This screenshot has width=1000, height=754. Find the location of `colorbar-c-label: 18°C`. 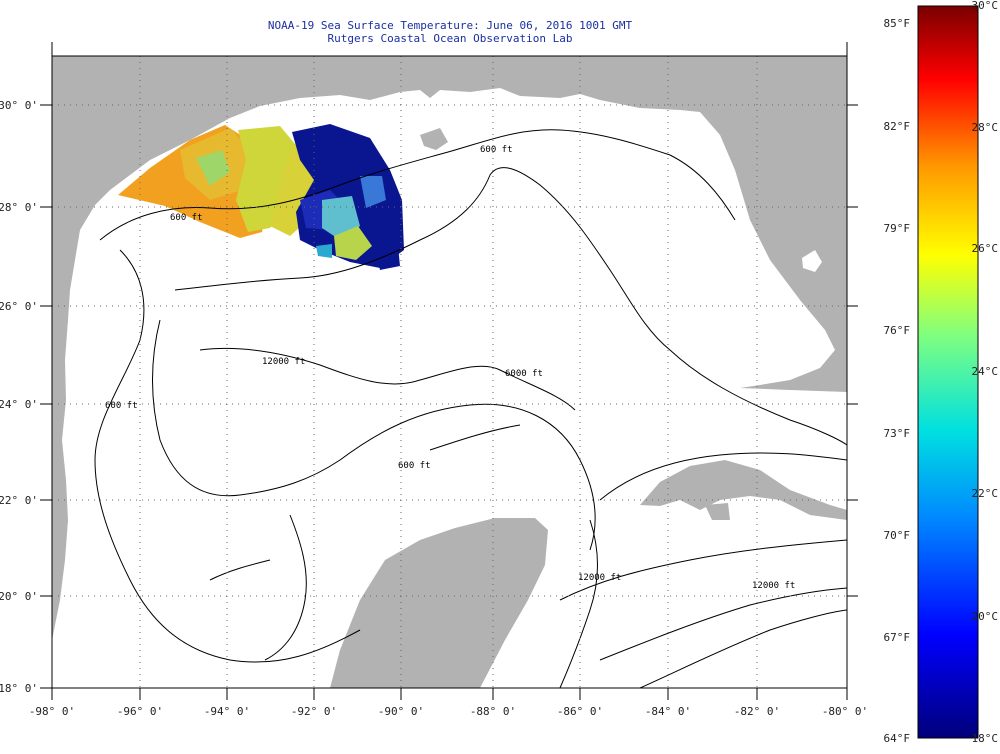

colorbar-c-label: 18°C is located at coordinates (985, 738).